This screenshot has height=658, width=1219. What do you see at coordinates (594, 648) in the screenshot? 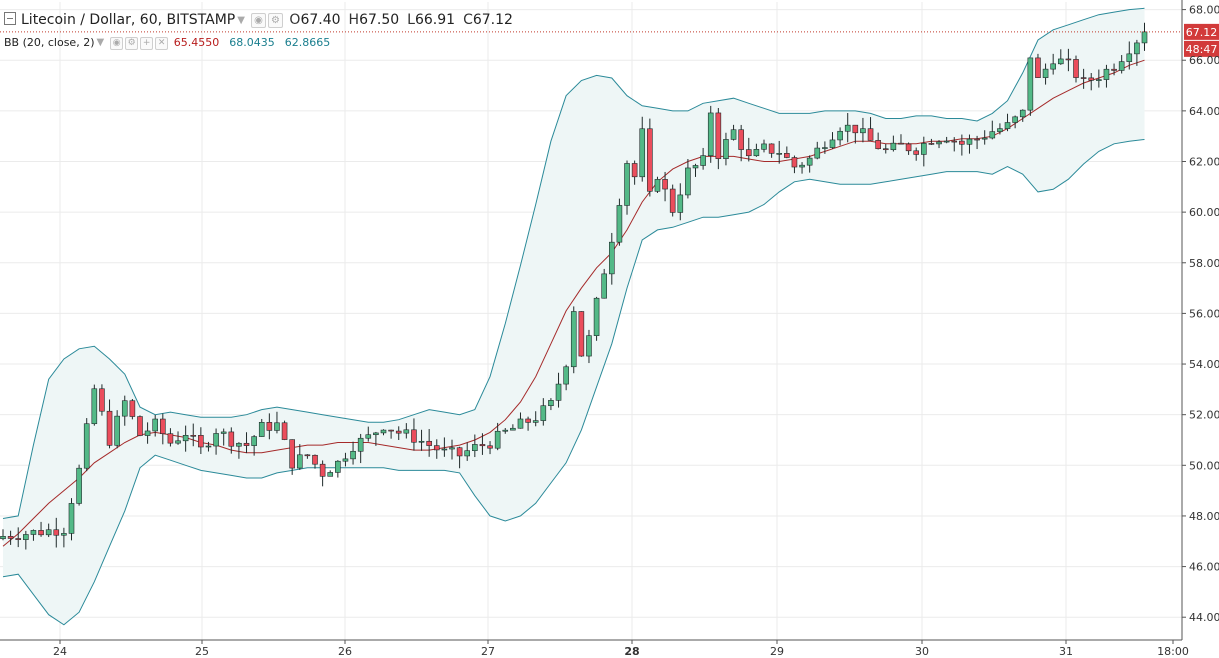
I see `time-axis: 24 25 26 27 28 29 30 31 18:00` at bounding box center [594, 648].